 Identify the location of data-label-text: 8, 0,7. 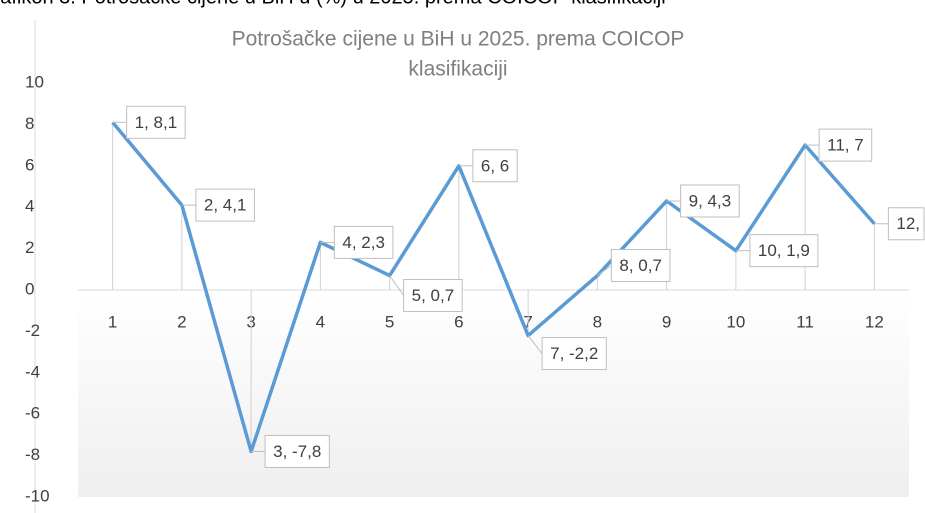
(640, 265).